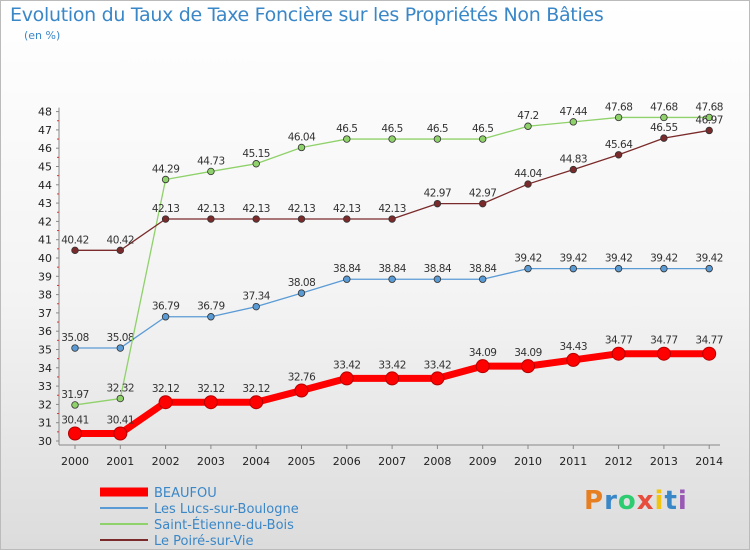  I want to click on y-tick-label: 39, so click(45, 276).